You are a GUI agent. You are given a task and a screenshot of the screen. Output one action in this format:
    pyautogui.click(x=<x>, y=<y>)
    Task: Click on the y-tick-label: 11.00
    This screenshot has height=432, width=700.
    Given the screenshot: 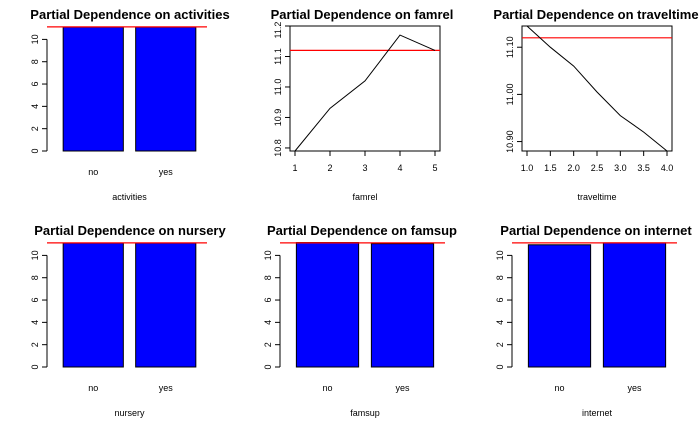 What is the action you would take?
    pyautogui.click(x=510, y=94)
    